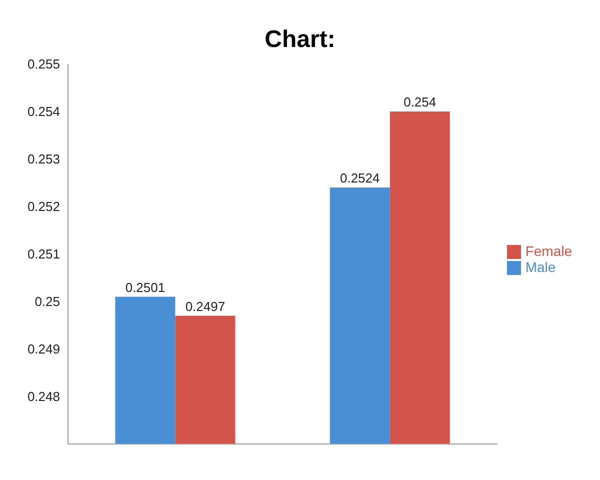  What do you see at coordinates (540, 267) in the screenshot?
I see `legend-label: Male` at bounding box center [540, 267].